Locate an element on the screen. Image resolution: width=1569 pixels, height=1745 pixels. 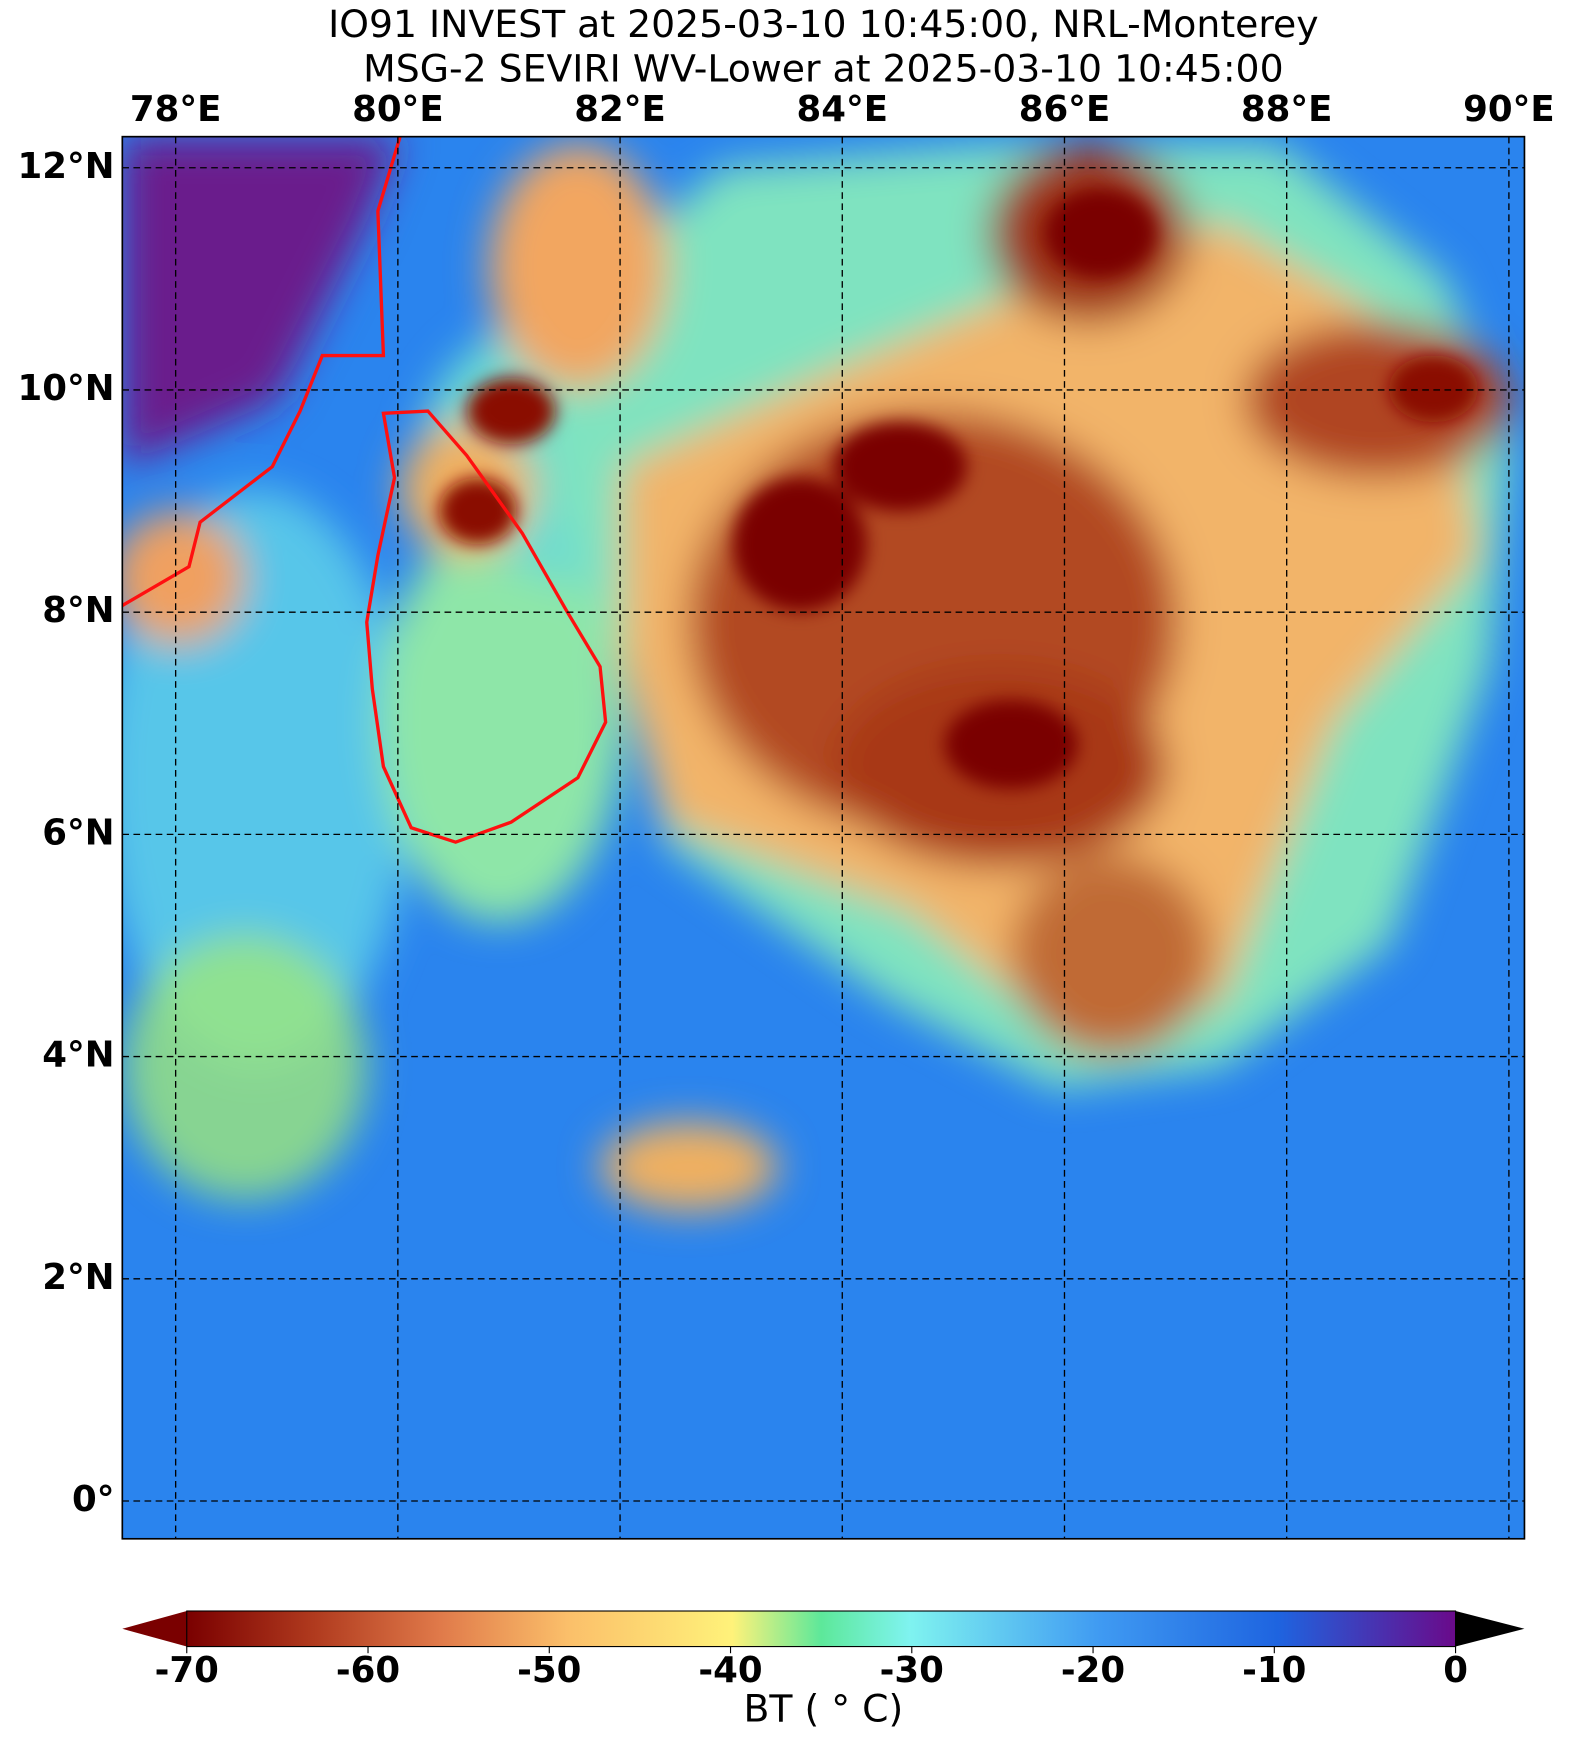
x-tick-label: 78°E is located at coordinates (176, 109).